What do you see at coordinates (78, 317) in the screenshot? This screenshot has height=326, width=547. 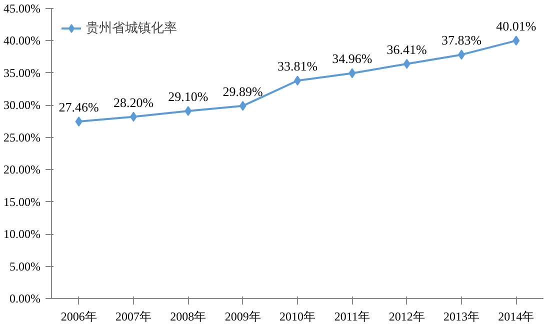 I see `x-tick-label: 2006年` at bounding box center [78, 317].